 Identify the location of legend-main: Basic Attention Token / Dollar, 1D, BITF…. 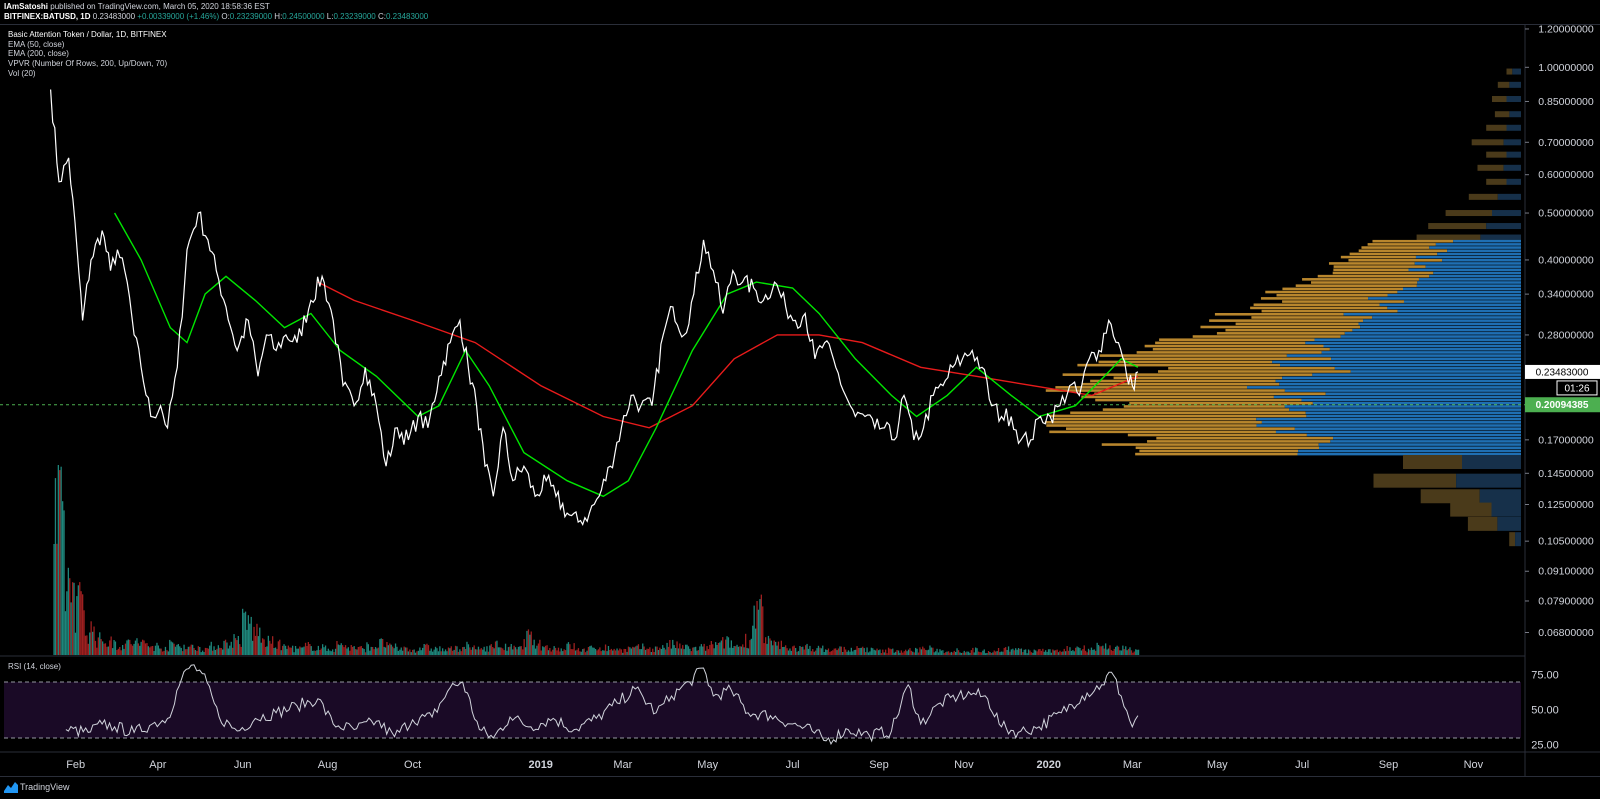
(87, 34).